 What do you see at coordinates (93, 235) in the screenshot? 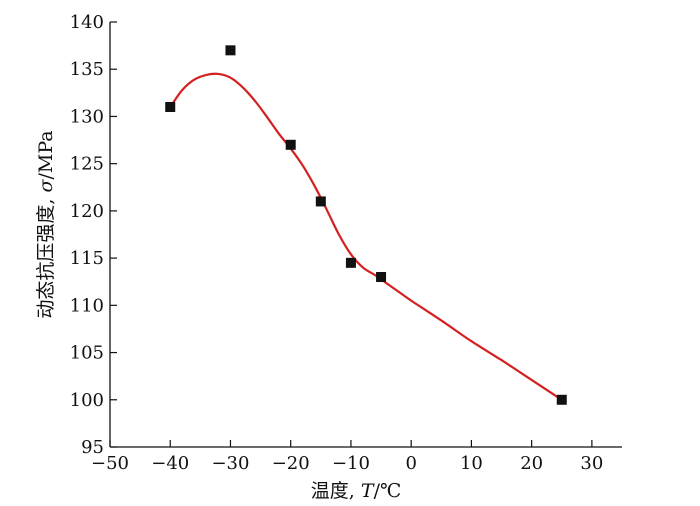
I see `y-ticks: 95 100 105 110 115 120 125 130 135 140` at bounding box center [93, 235].